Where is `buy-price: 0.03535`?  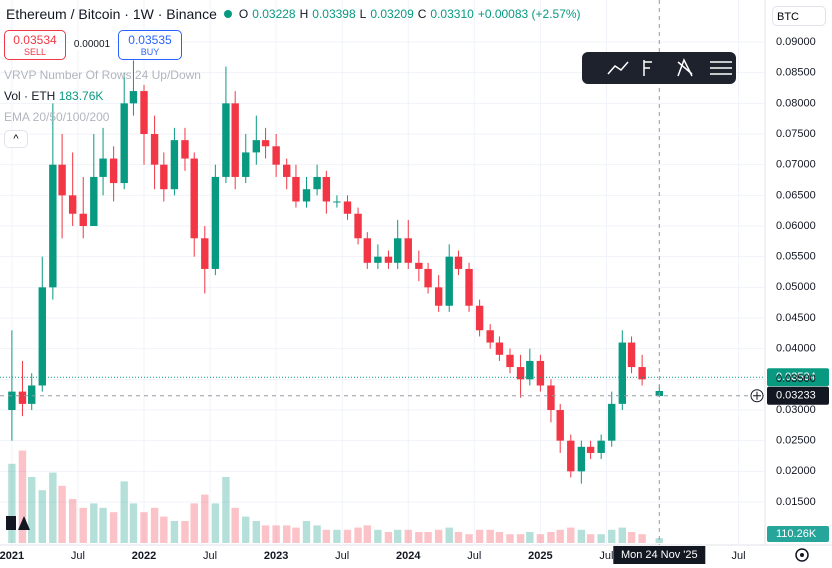
buy-price: 0.03535 is located at coordinates (150, 40).